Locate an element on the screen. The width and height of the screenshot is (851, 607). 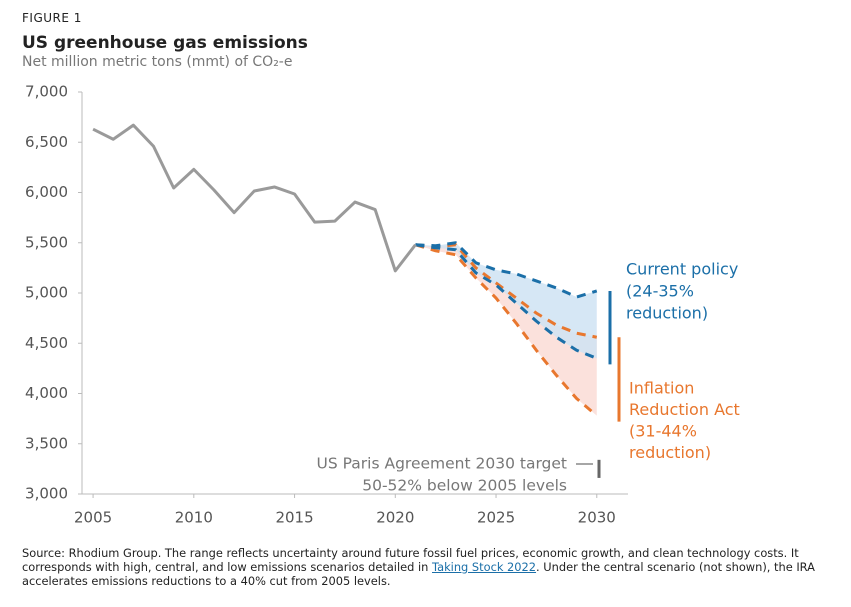
x-tick-label: 2005 is located at coordinates (93, 518).